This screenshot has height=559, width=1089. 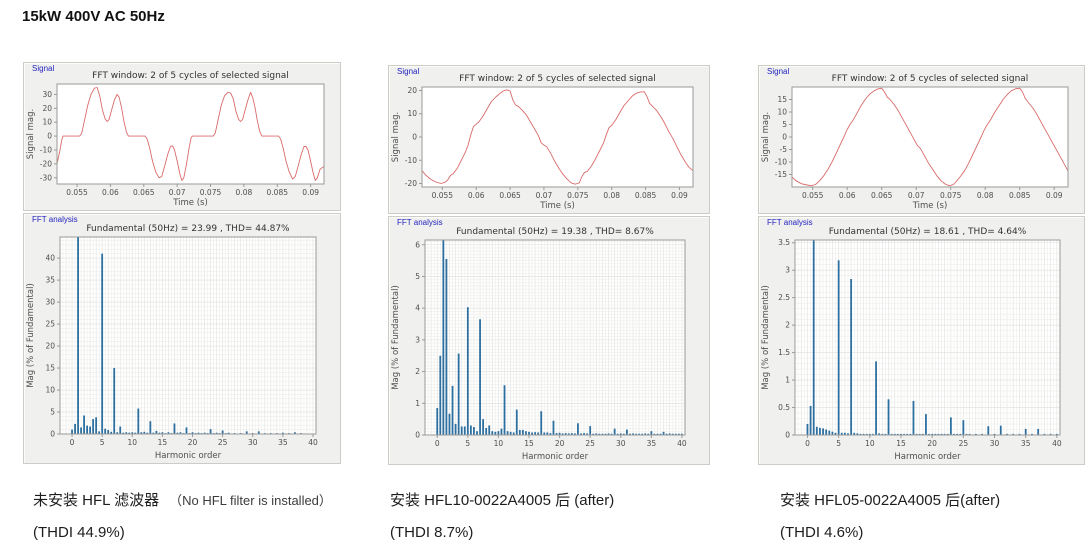 I want to click on svg-text: 0.5, so click(x=784, y=407).